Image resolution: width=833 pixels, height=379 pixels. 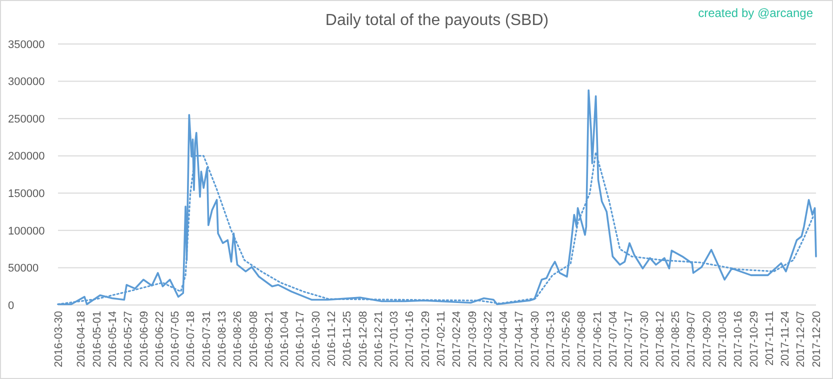 What do you see at coordinates (26, 44) in the screenshot?
I see `y-tick-label: 350000` at bounding box center [26, 44].